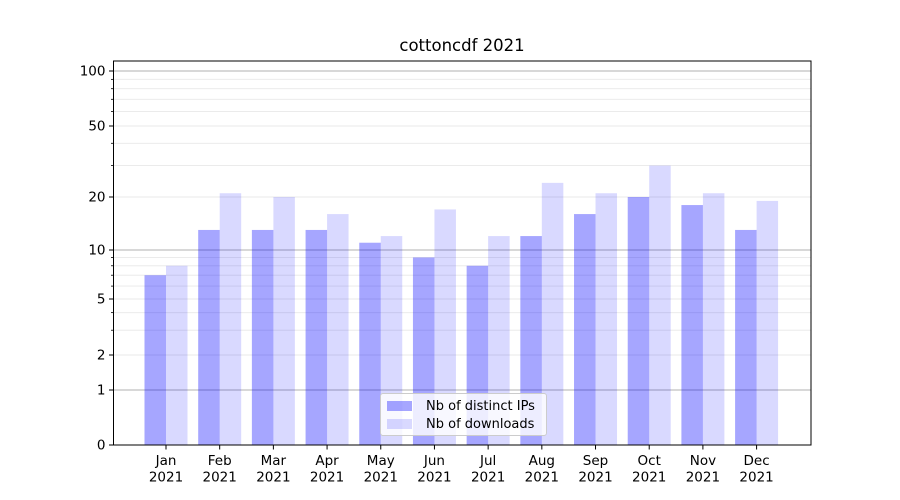 The height and width of the screenshot is (500, 900). Describe the element at coordinates (96, 251) in the screenshot. I see `y-tick-label-10: 10` at that location.